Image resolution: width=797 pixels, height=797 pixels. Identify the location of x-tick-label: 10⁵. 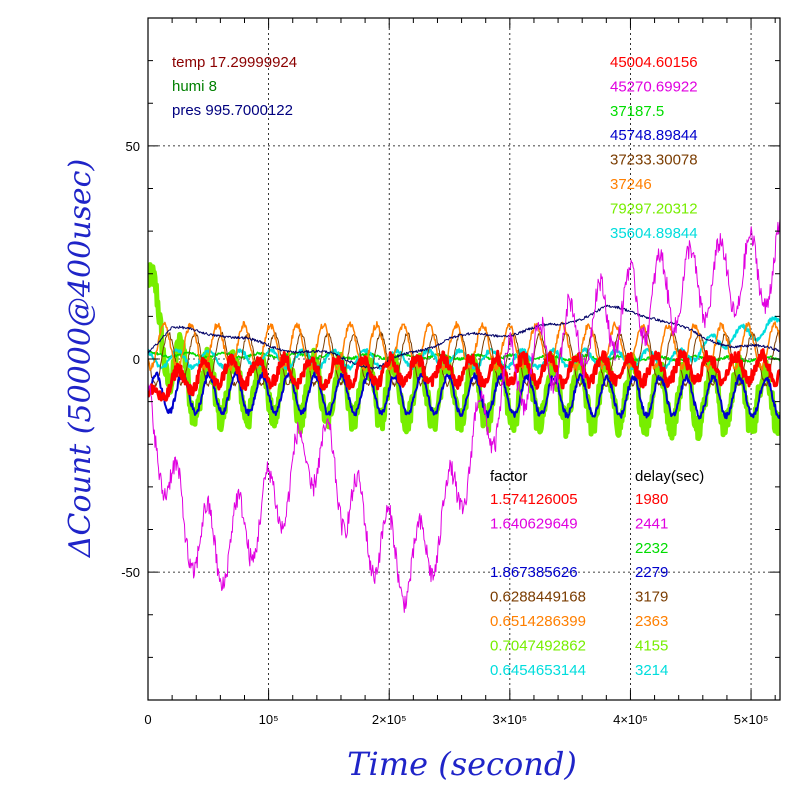
(269, 719).